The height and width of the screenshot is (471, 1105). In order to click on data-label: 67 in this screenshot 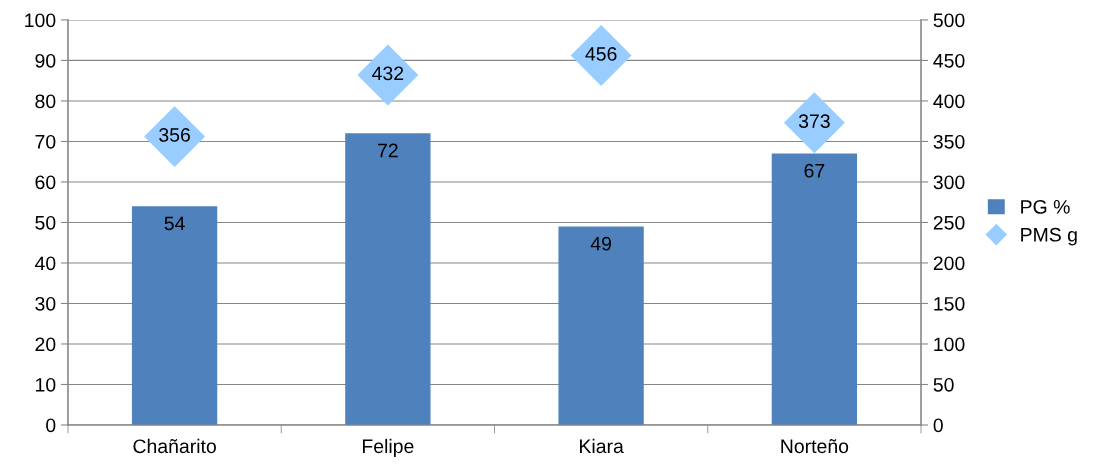, I will do `click(814, 170)`.